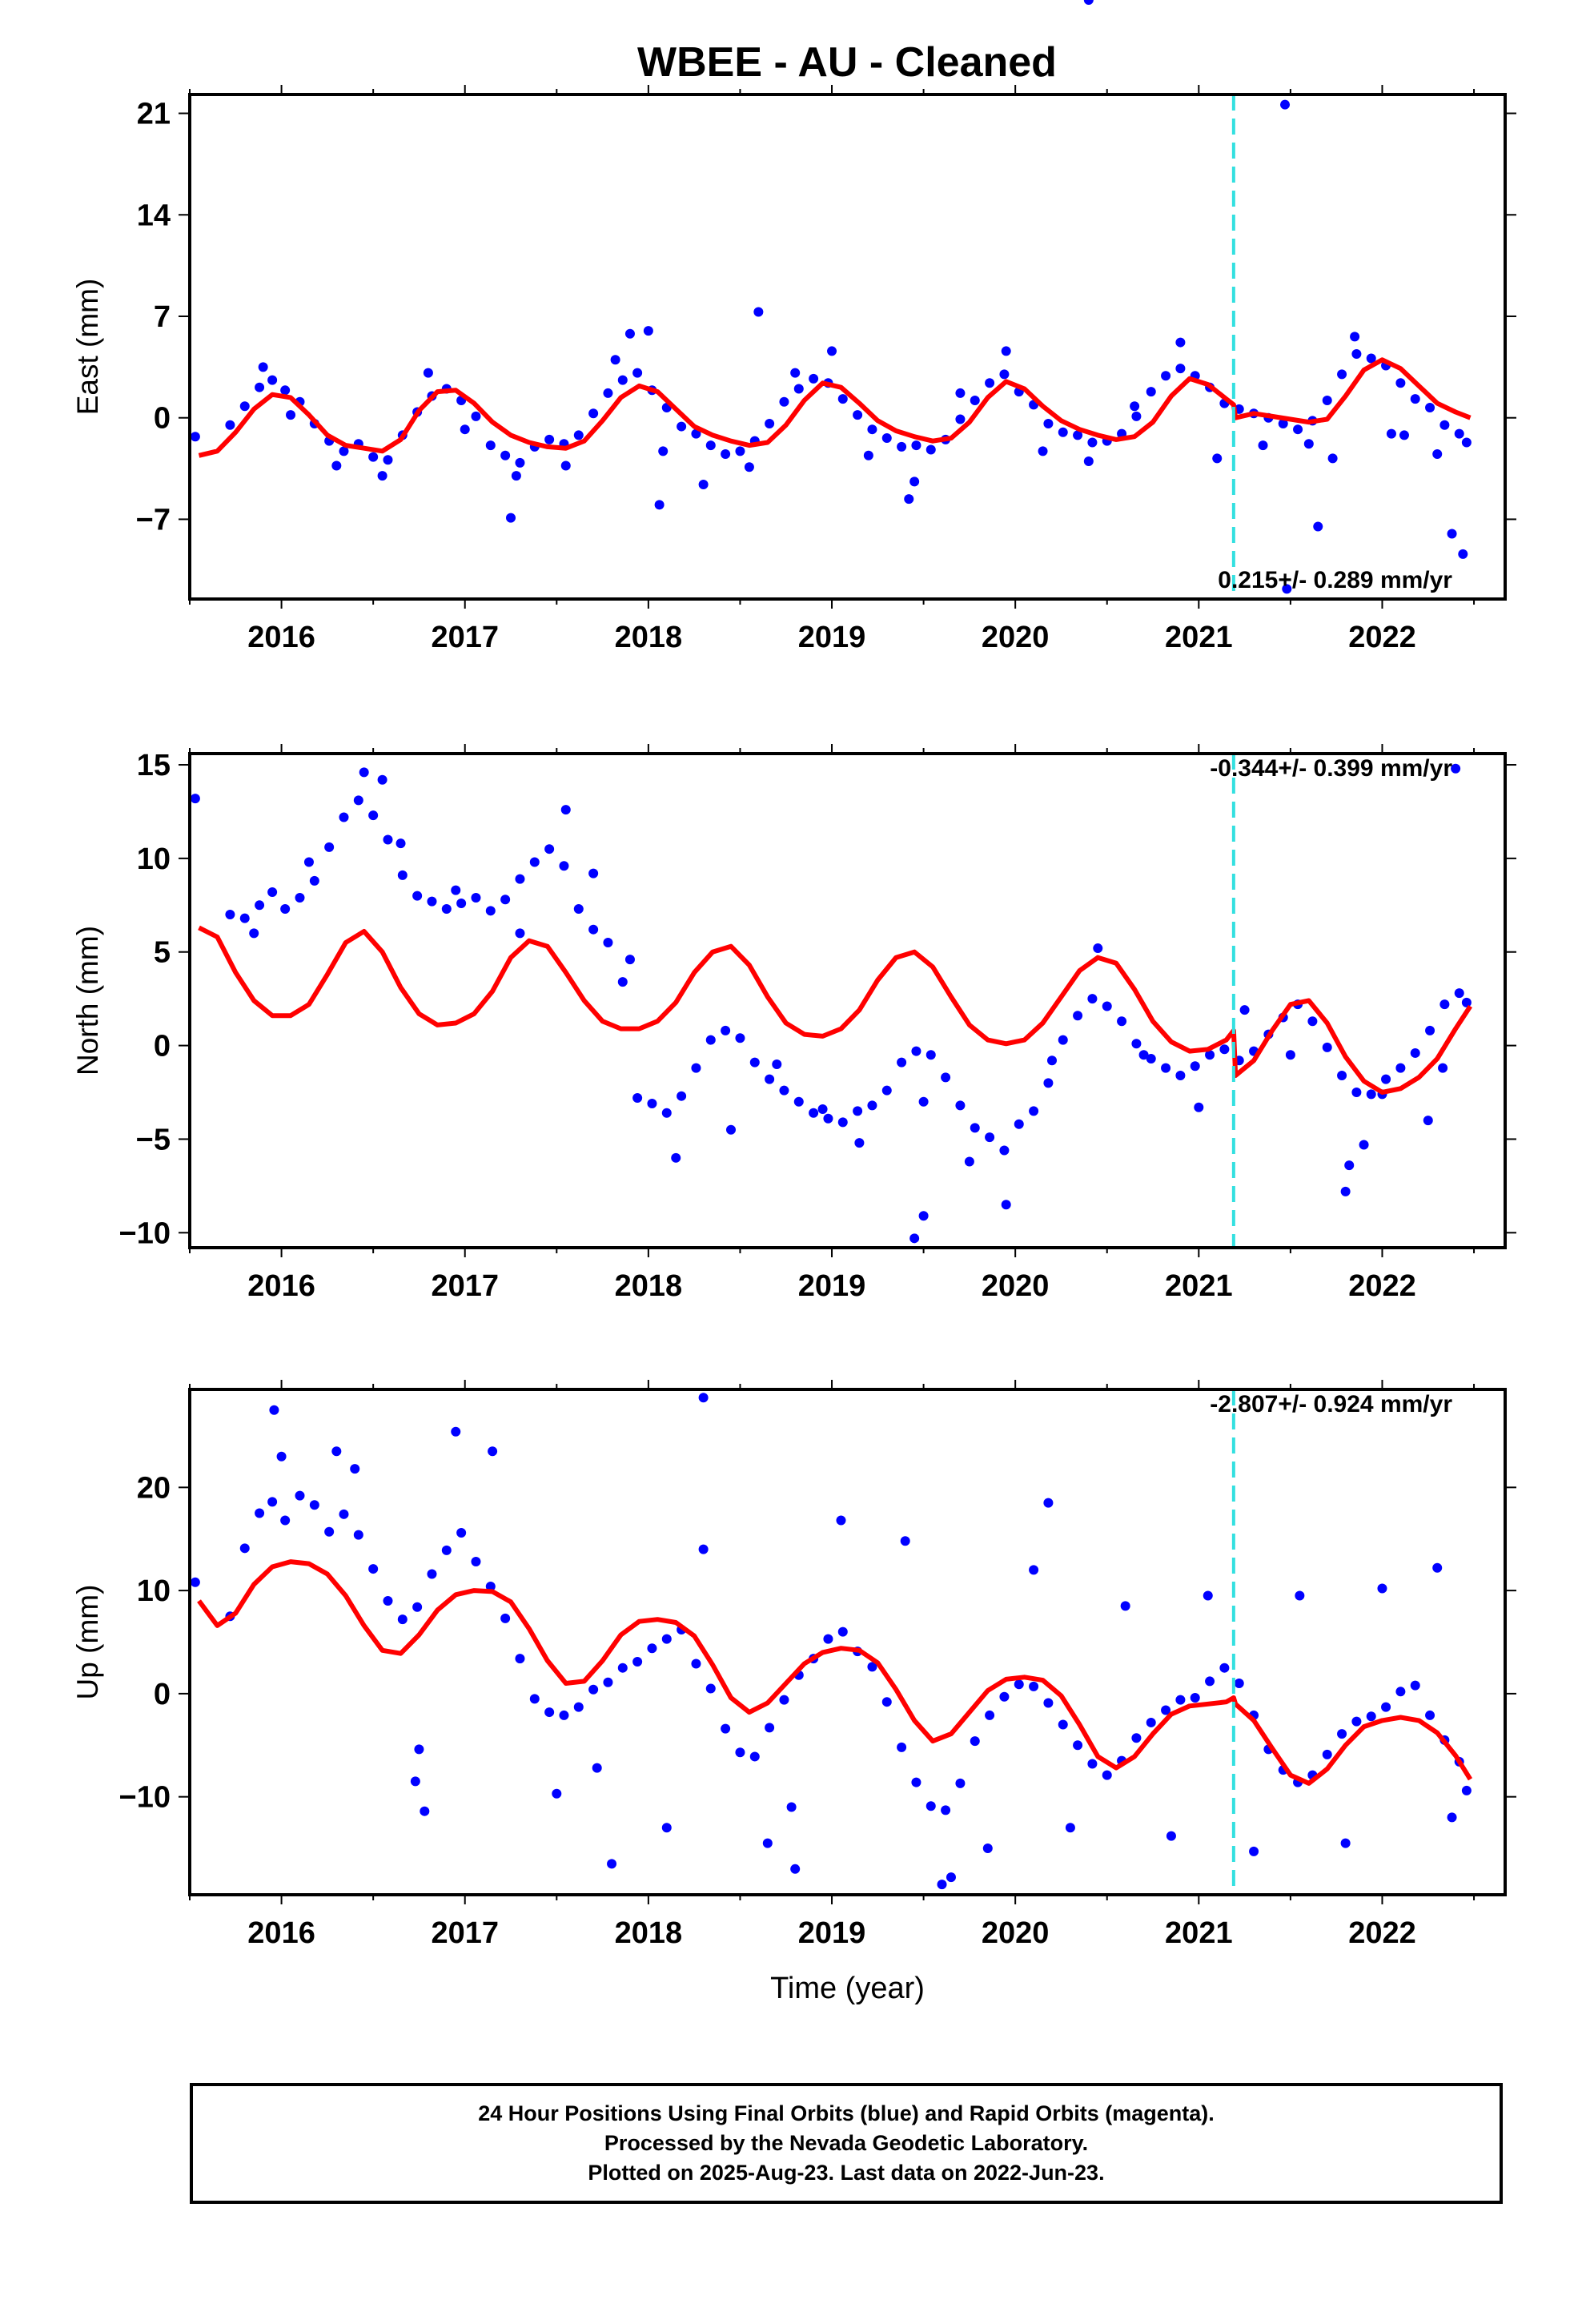 The height and width of the screenshot is (2324, 1582). I want to click on y-tick-label: −5, so click(154, 1139).